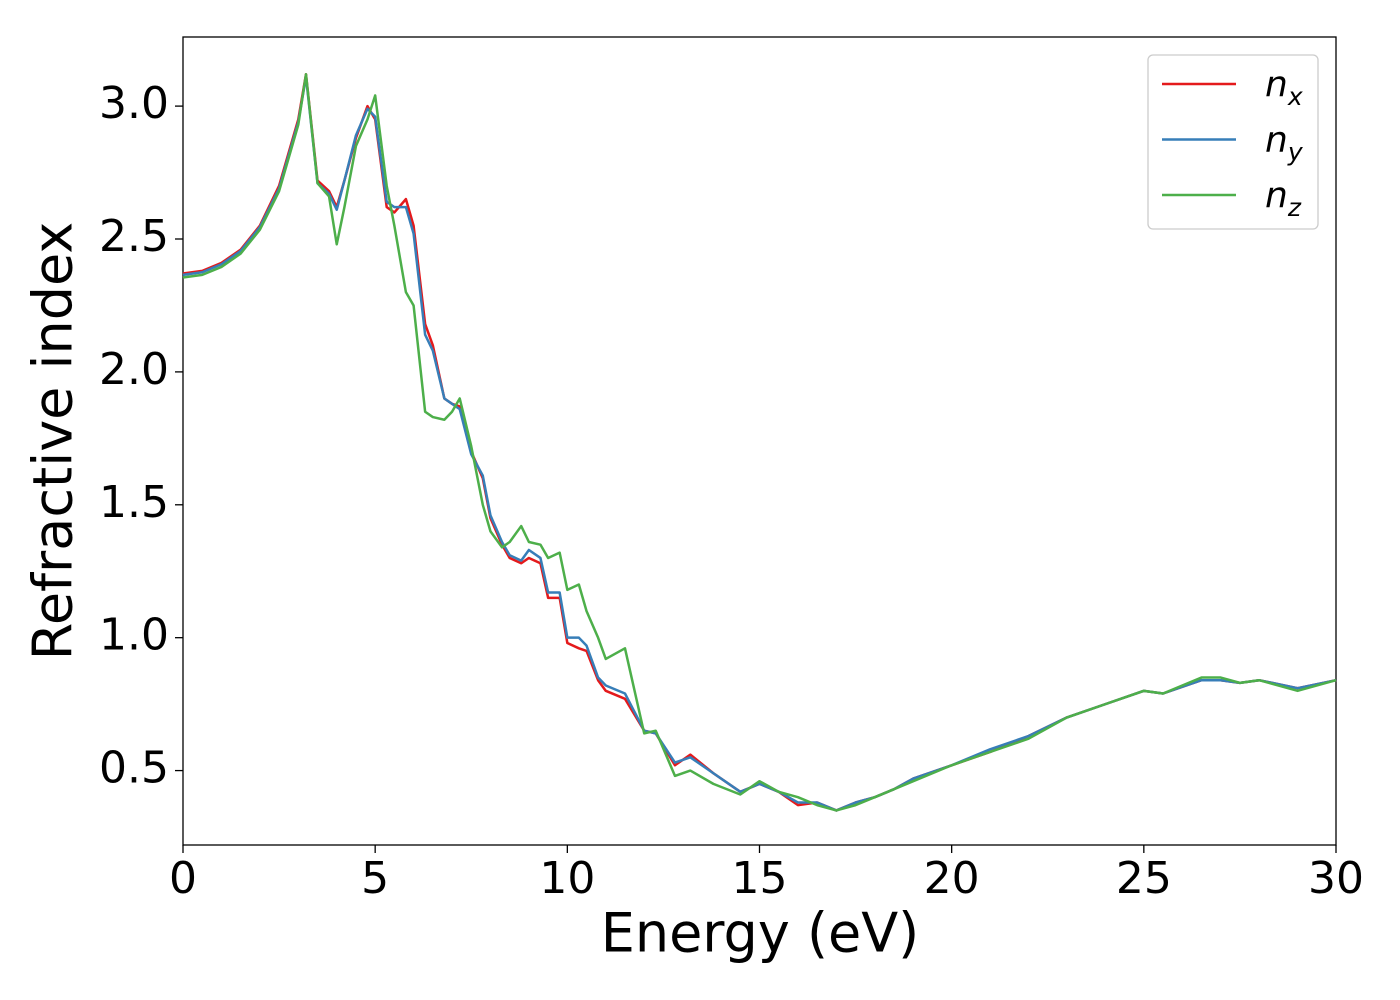  What do you see at coordinates (375, 878) in the screenshot?
I see `x-tick-label: 5` at bounding box center [375, 878].